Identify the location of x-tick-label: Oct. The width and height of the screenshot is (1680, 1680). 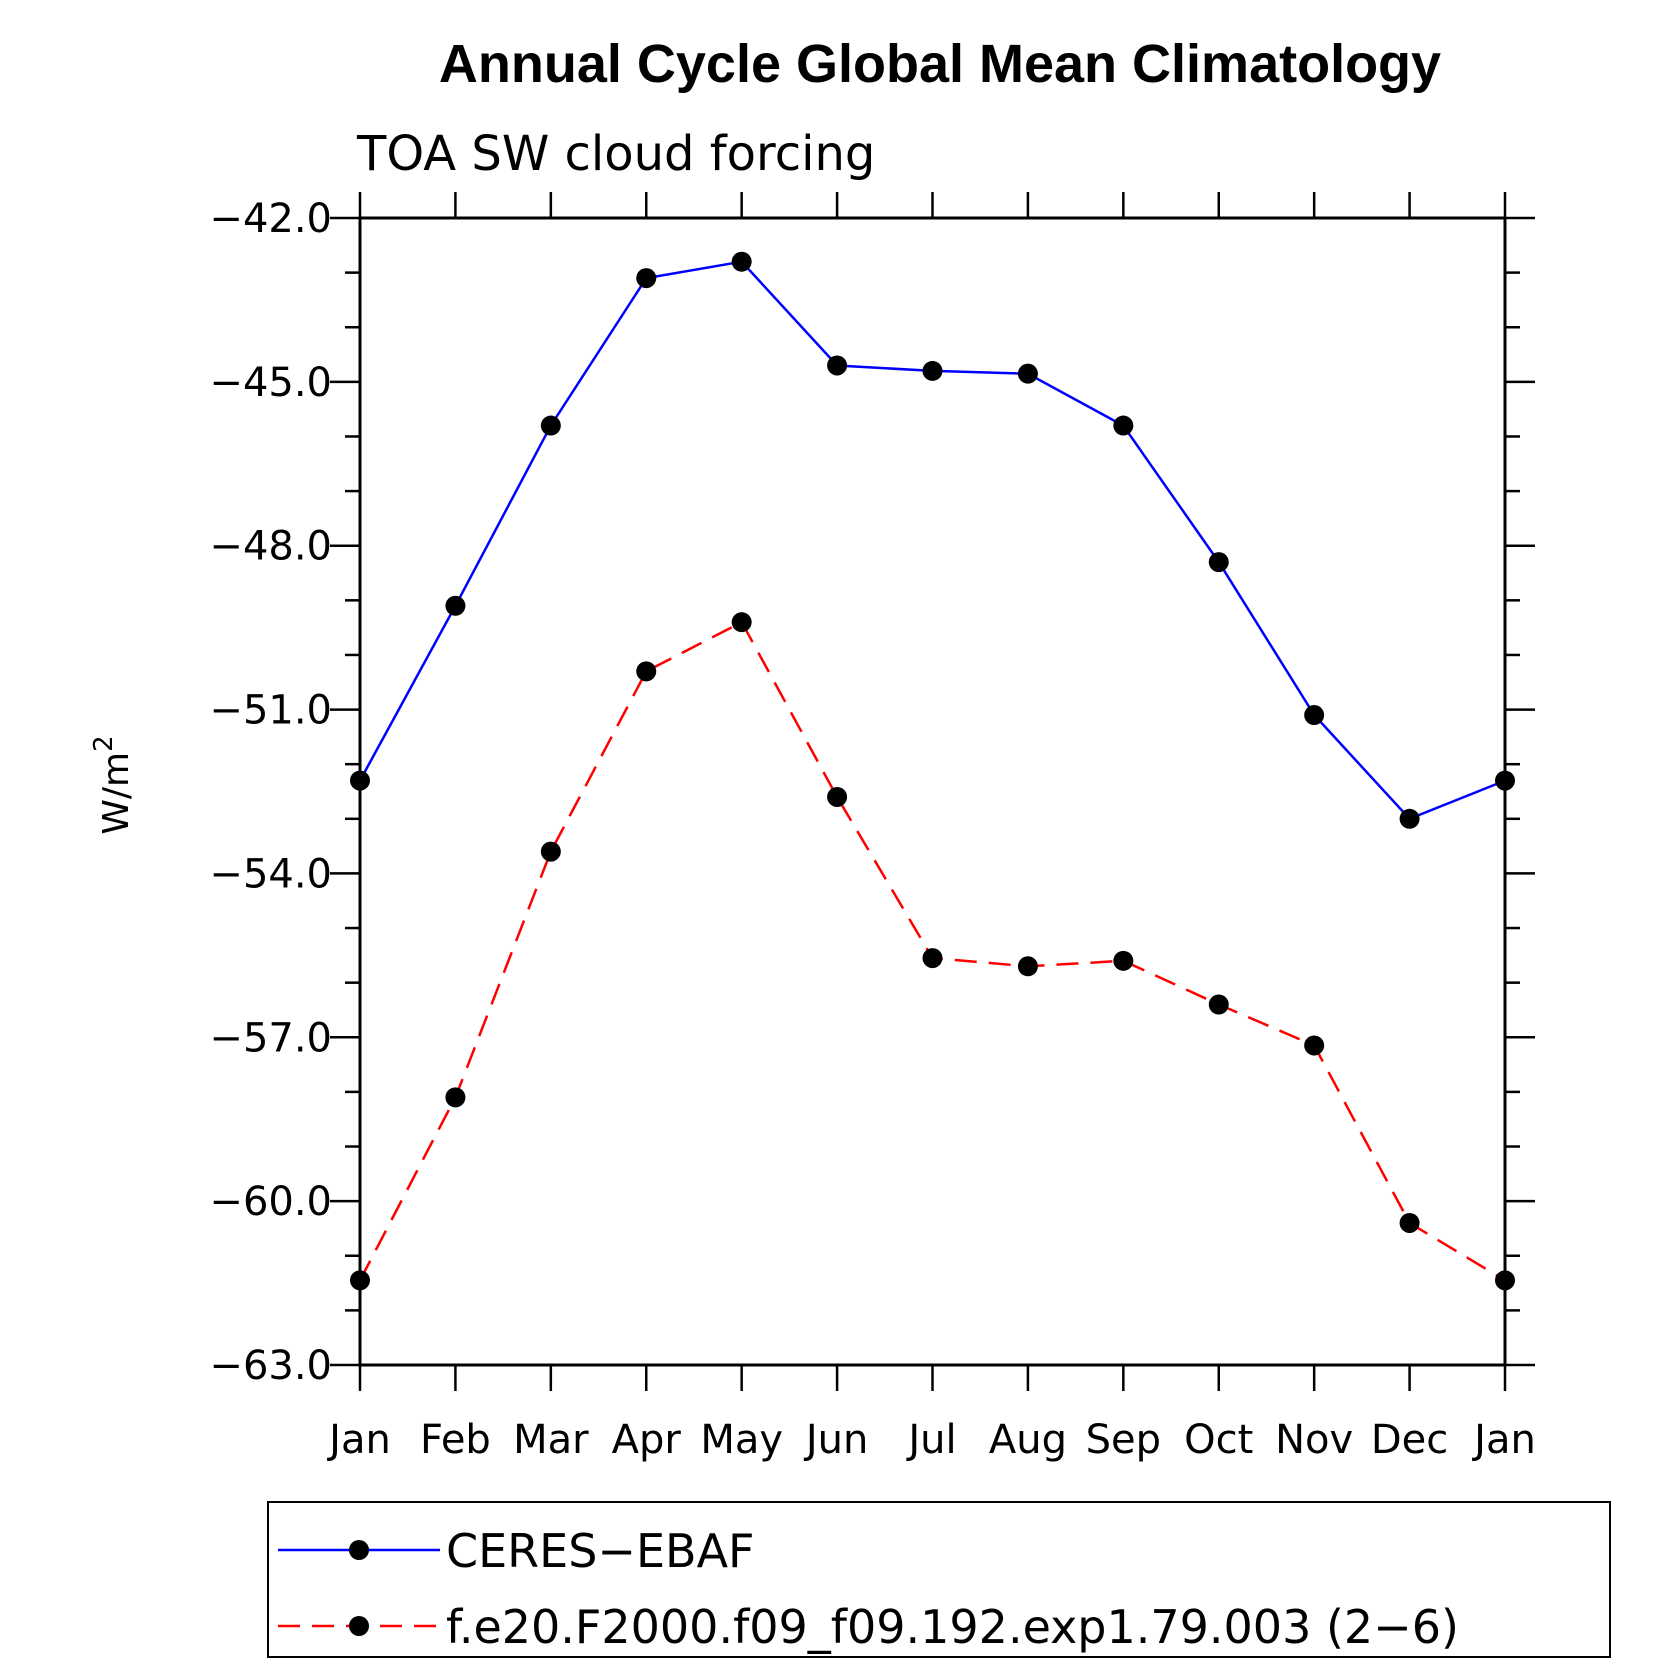
(1218, 1440).